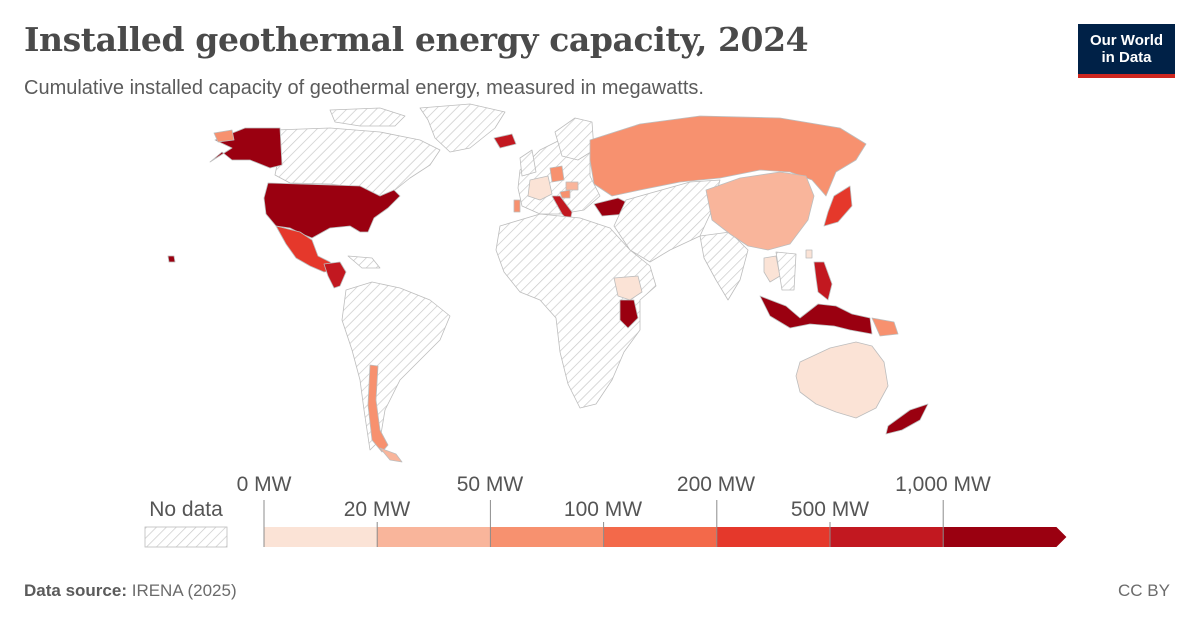  What do you see at coordinates (1144, 590) in the screenshot?
I see `footer-license-link: CC BY` at bounding box center [1144, 590].